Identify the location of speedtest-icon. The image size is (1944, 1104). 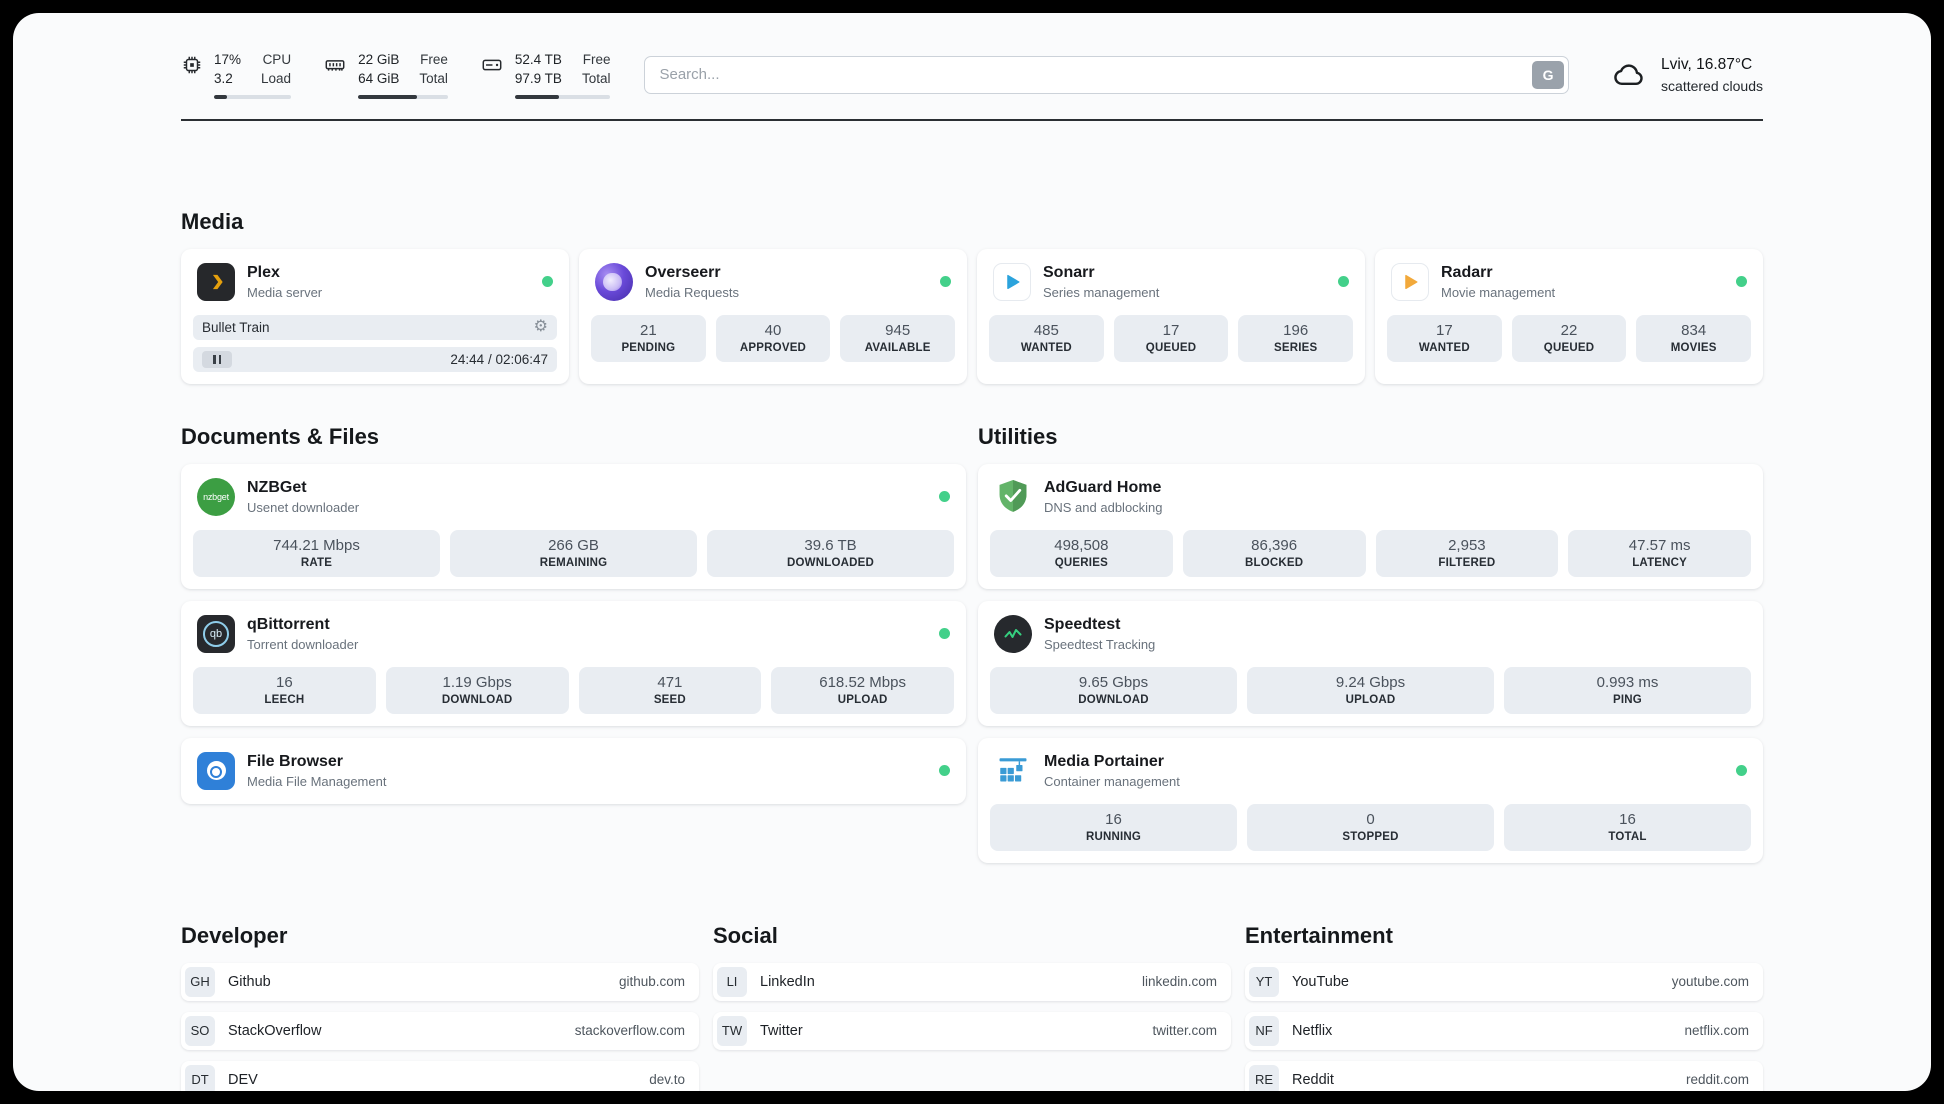
(1013, 633).